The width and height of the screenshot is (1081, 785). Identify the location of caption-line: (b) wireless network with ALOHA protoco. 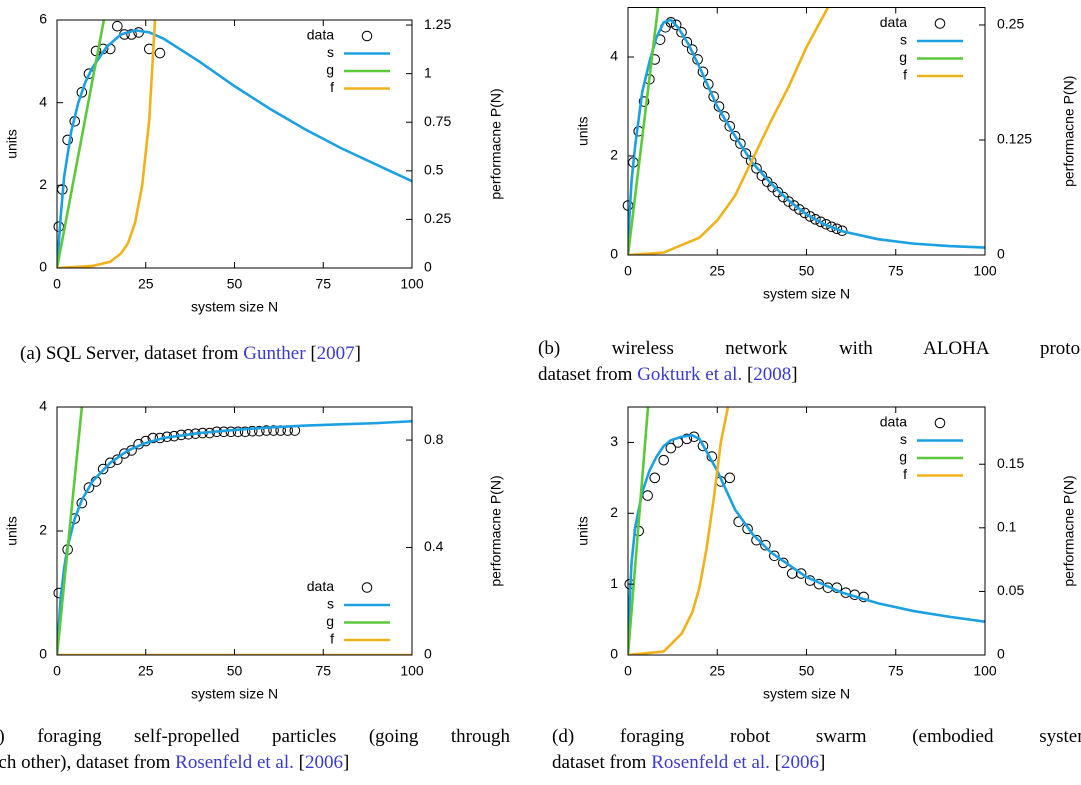
(809, 351).